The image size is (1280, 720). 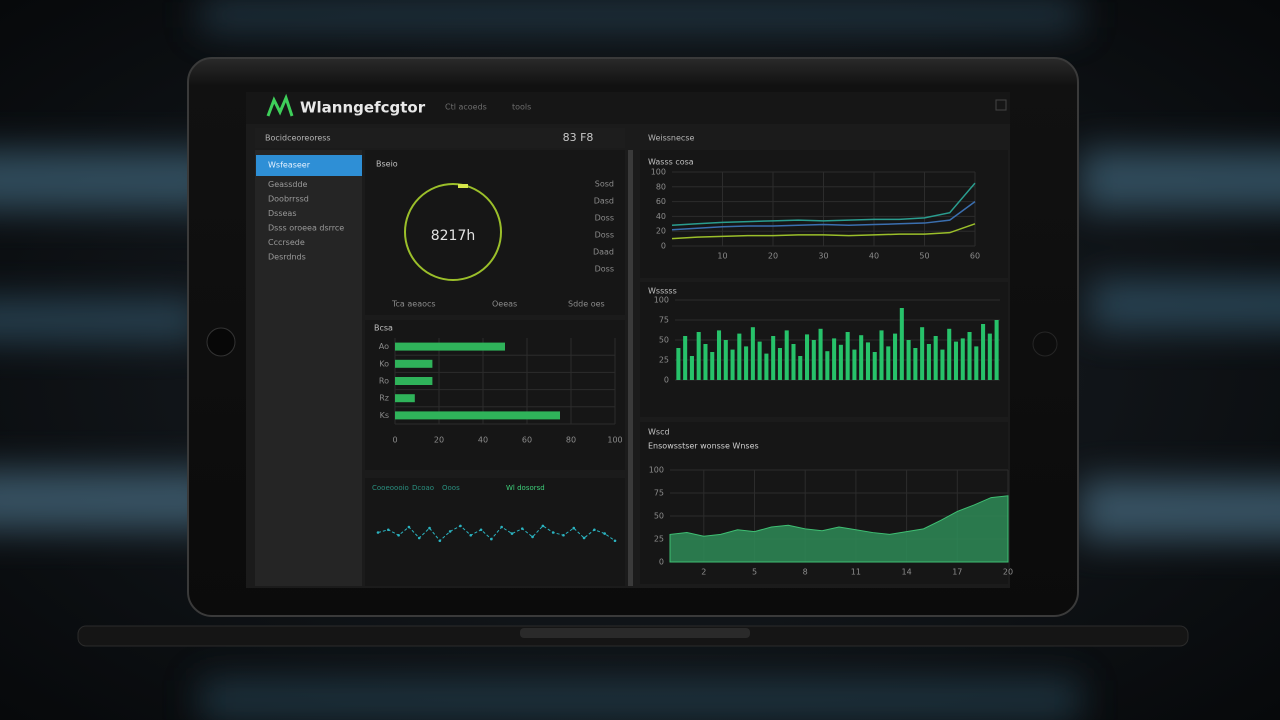 I want to click on sidebar-item: Dsss oroeea dsrrce, so click(x=306, y=228).